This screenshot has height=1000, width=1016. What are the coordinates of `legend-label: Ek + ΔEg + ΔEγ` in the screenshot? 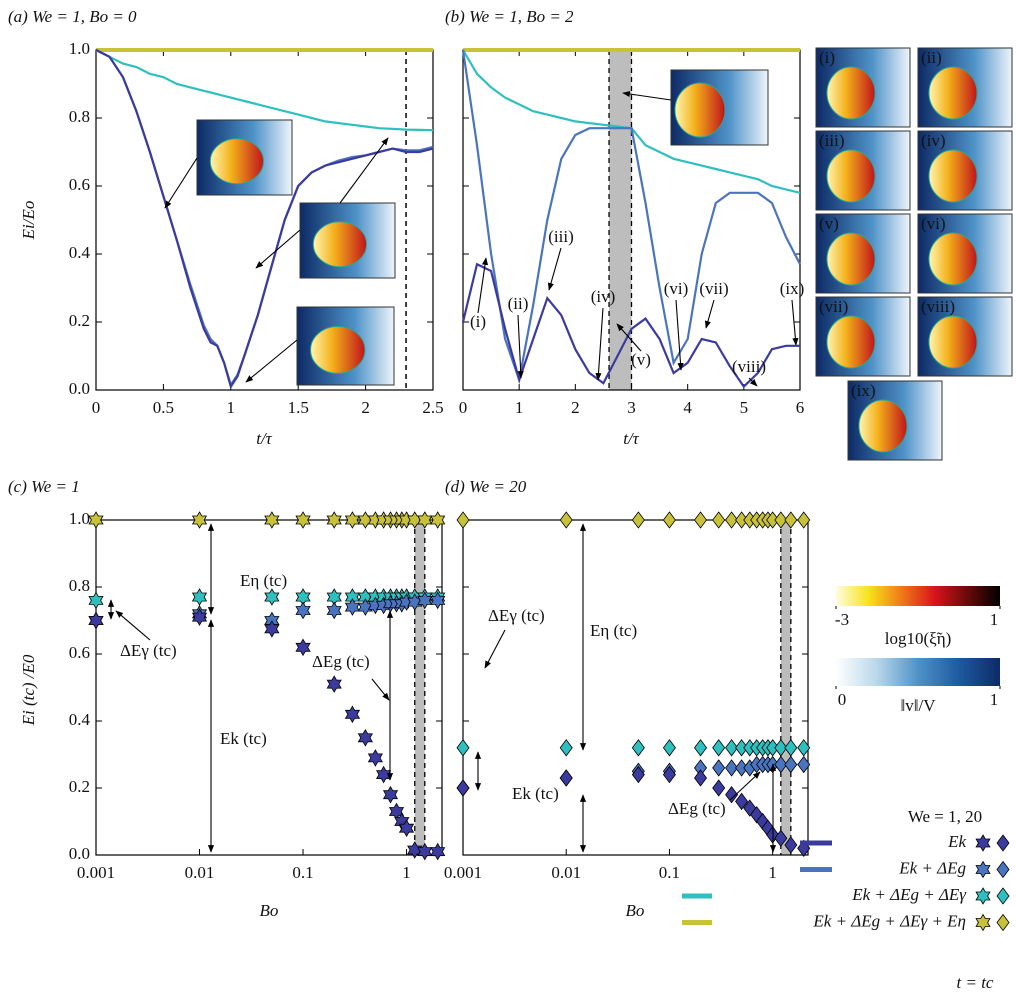 It's located at (909, 894).